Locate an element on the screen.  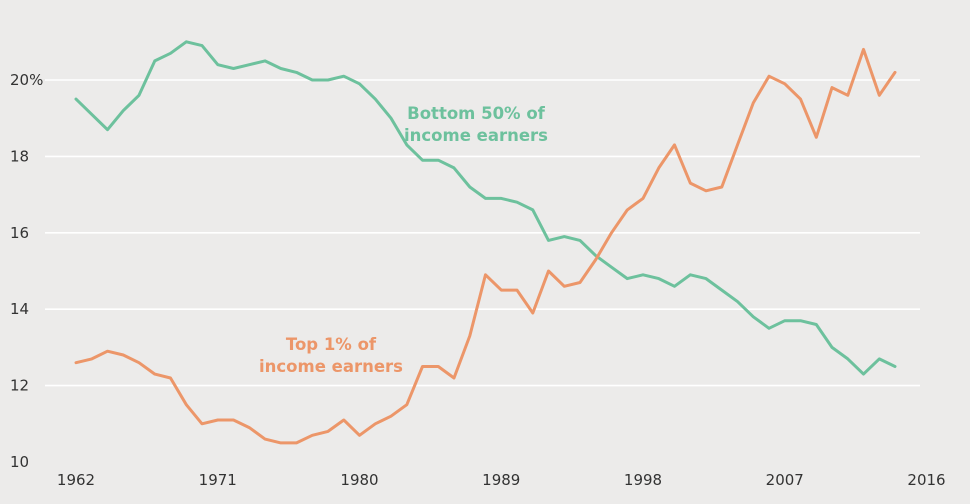
bottom-50-series-label: Bottom 50% of income earners is located at coordinates (476, 124).